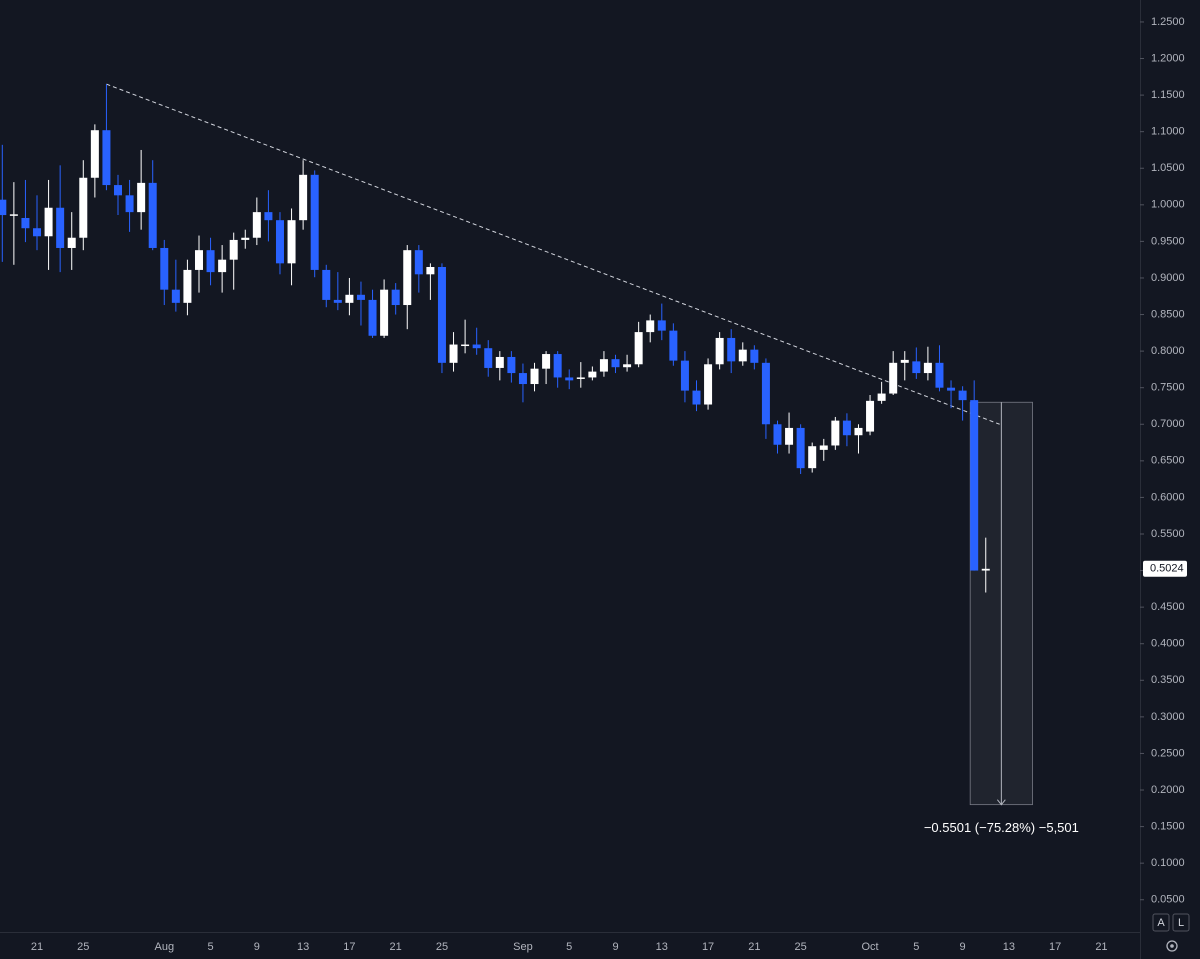  What do you see at coordinates (1168, 314) in the screenshot?
I see `y-tick-label: 0.8500` at bounding box center [1168, 314].